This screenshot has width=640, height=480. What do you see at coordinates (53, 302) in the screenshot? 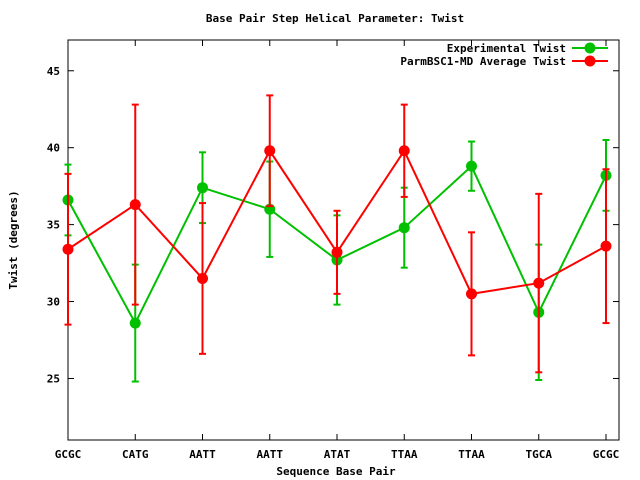
I see `y-tick-label: 30` at bounding box center [53, 302].